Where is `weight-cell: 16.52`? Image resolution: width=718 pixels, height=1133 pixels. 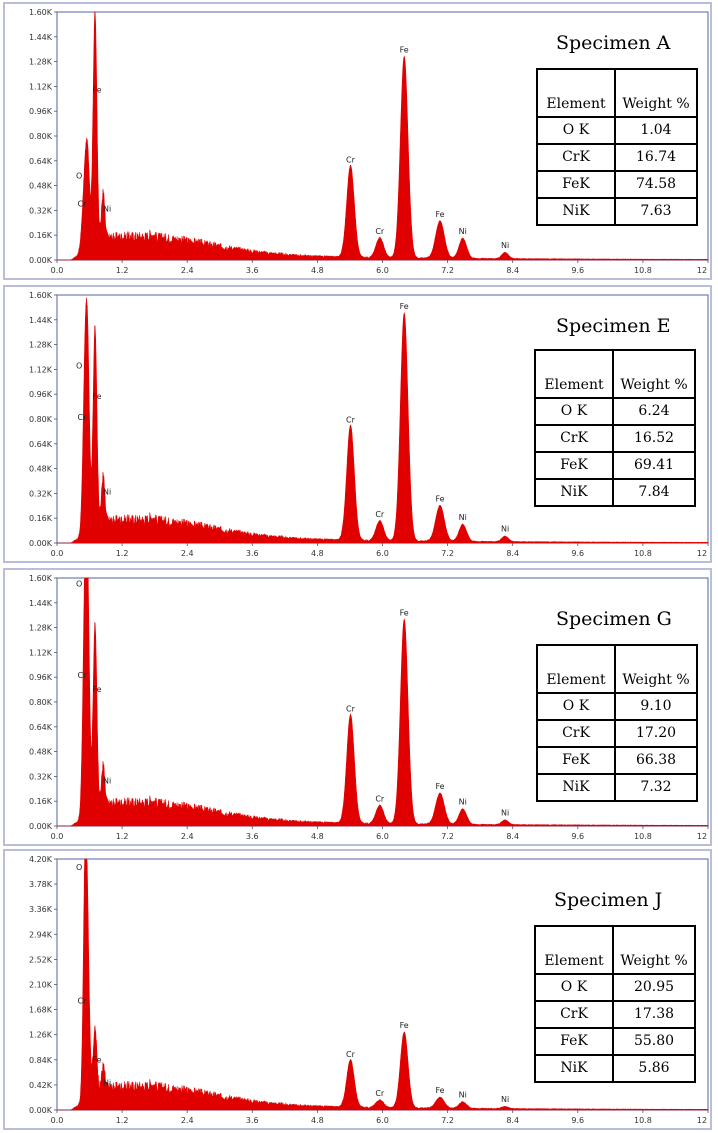
weight-cell: 16.52 is located at coordinates (654, 438).